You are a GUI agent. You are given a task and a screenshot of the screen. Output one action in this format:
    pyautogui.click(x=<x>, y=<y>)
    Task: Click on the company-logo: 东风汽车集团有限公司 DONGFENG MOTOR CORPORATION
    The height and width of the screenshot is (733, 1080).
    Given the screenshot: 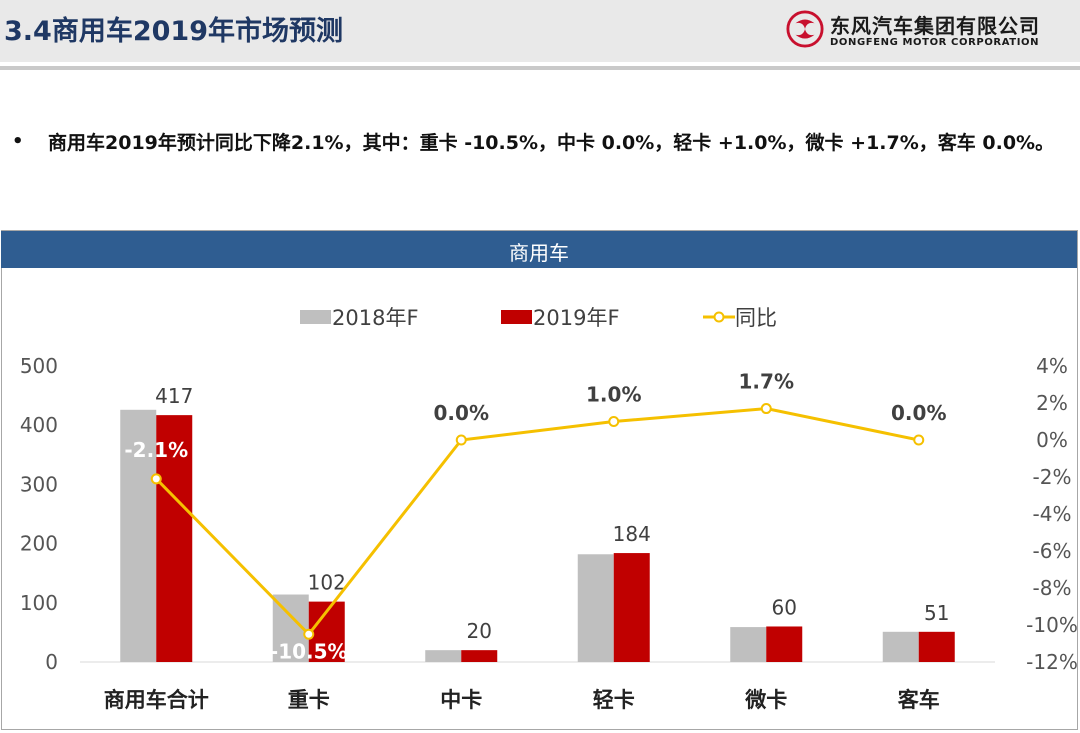 What is the action you would take?
    pyautogui.click(x=931, y=31)
    